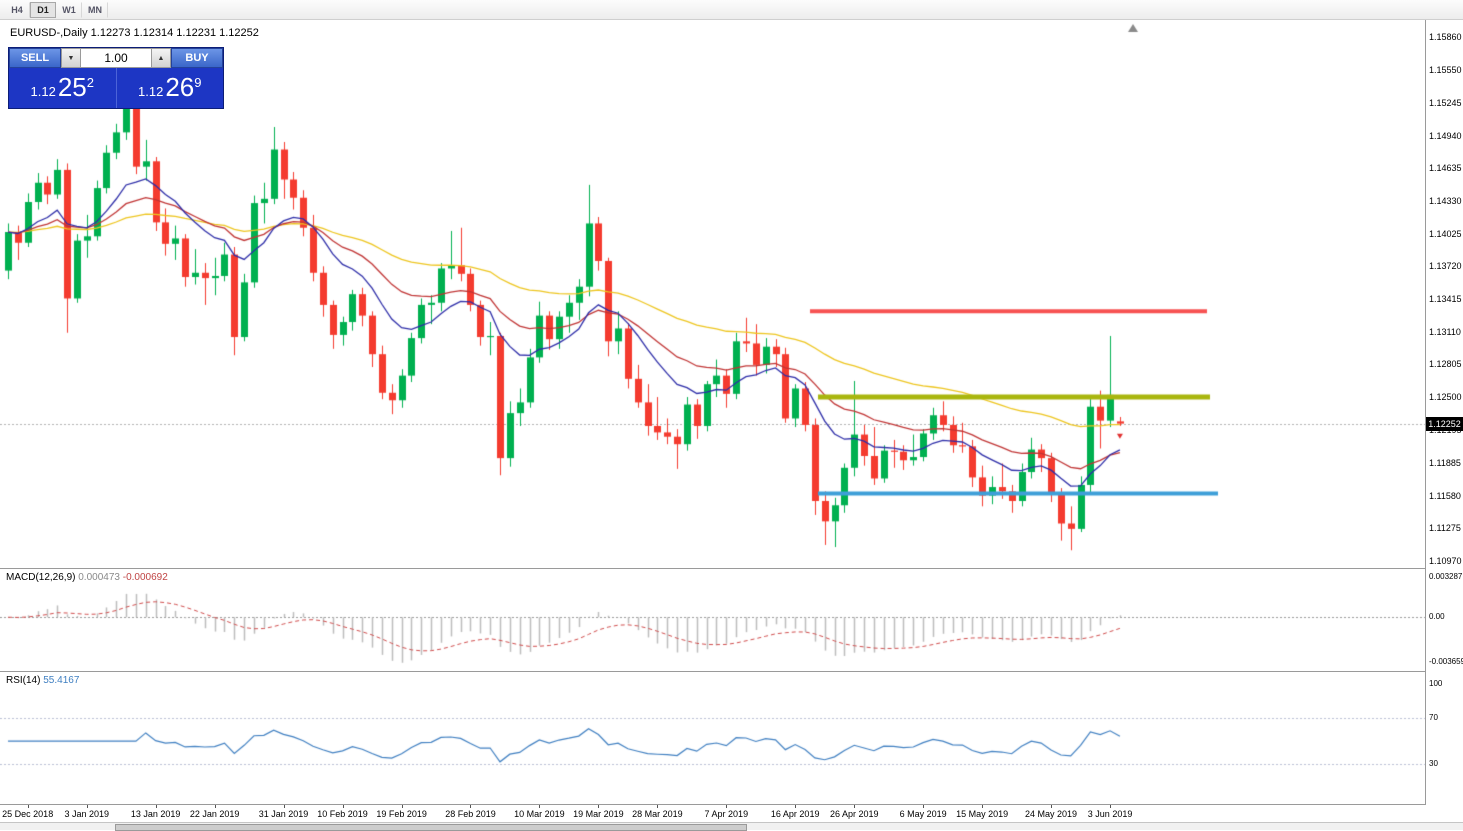  What do you see at coordinates (982, 814) in the screenshot?
I see `date-label: 15 May 2019` at bounding box center [982, 814].